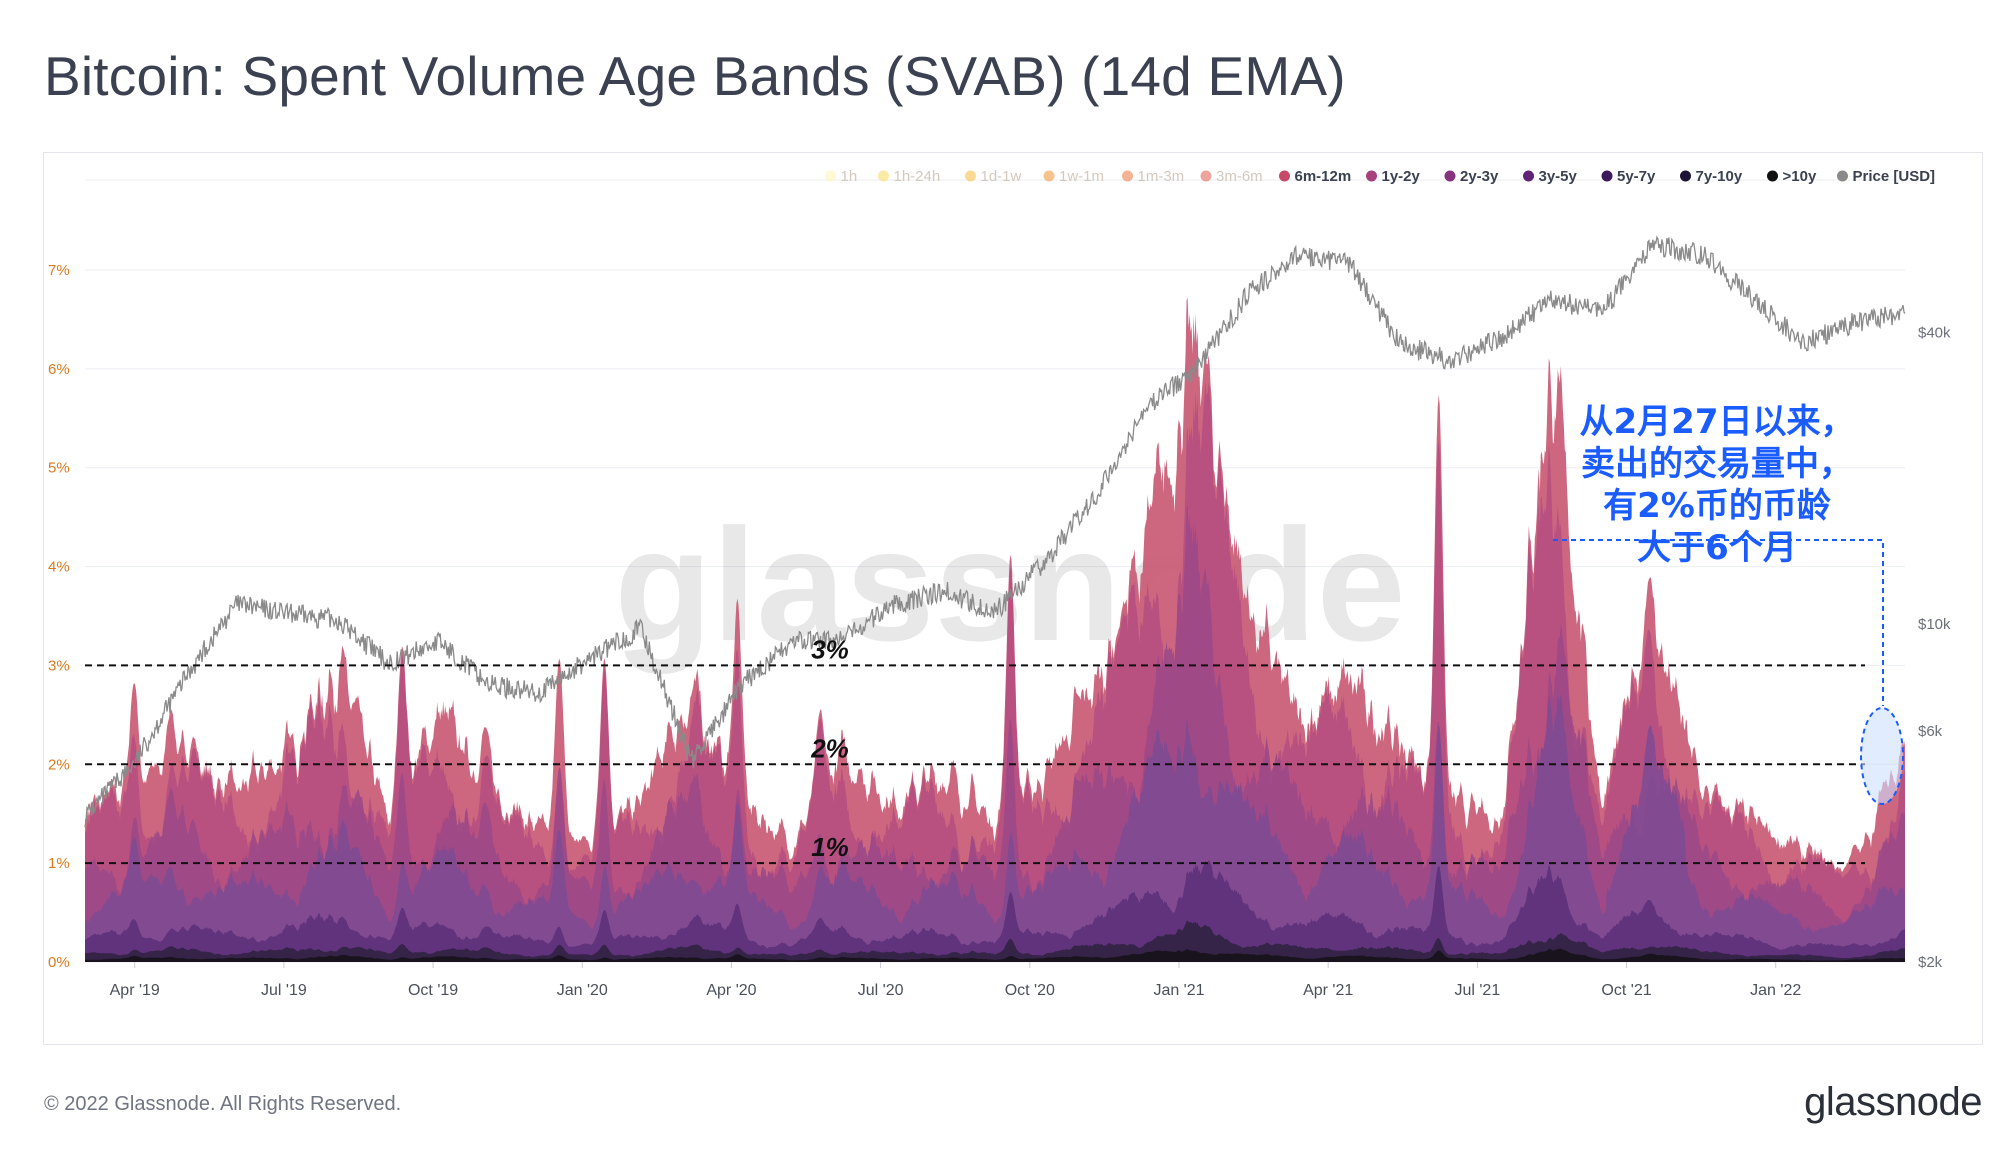 Image resolution: width=2000 pixels, height=1153 pixels. What do you see at coordinates (849, 176) in the screenshot?
I see `legend-label: 1h` at bounding box center [849, 176].